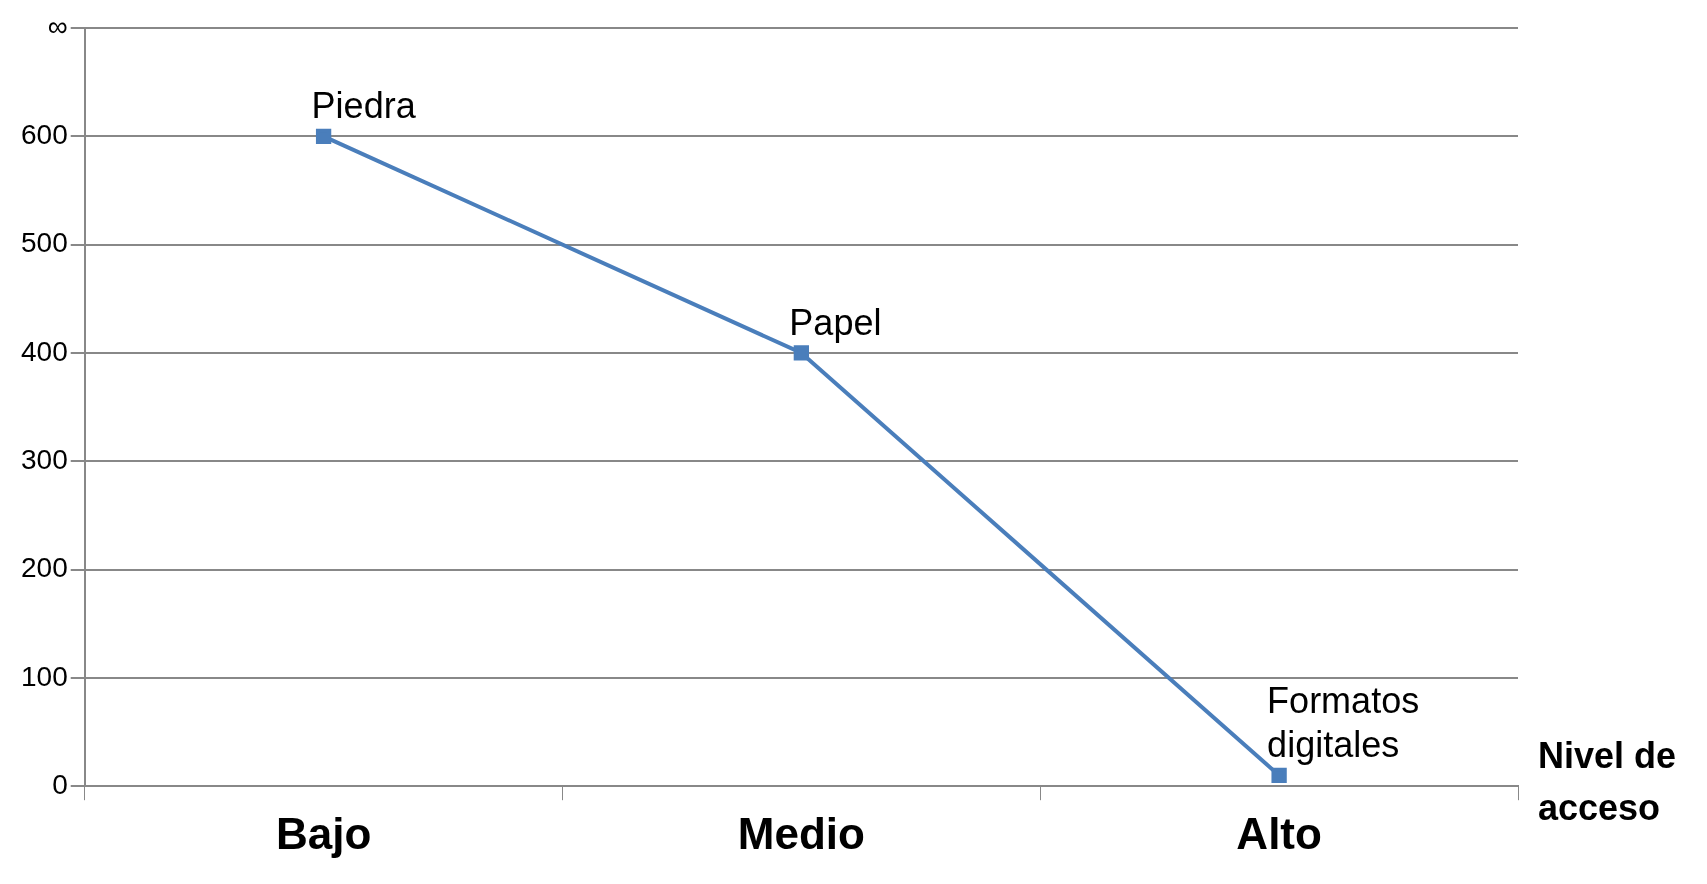 The image size is (1707, 884). What do you see at coordinates (57, 26) in the screenshot?
I see `y-tick-label: ∞` at bounding box center [57, 26].